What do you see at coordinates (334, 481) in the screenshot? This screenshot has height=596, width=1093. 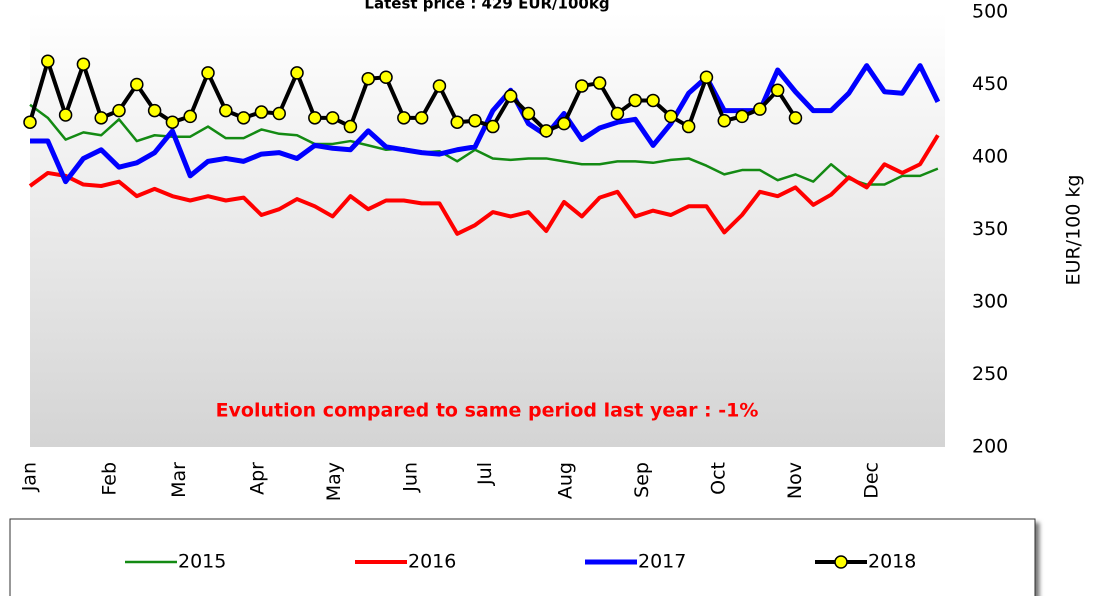 I see `x-tick-label: May` at bounding box center [334, 481].